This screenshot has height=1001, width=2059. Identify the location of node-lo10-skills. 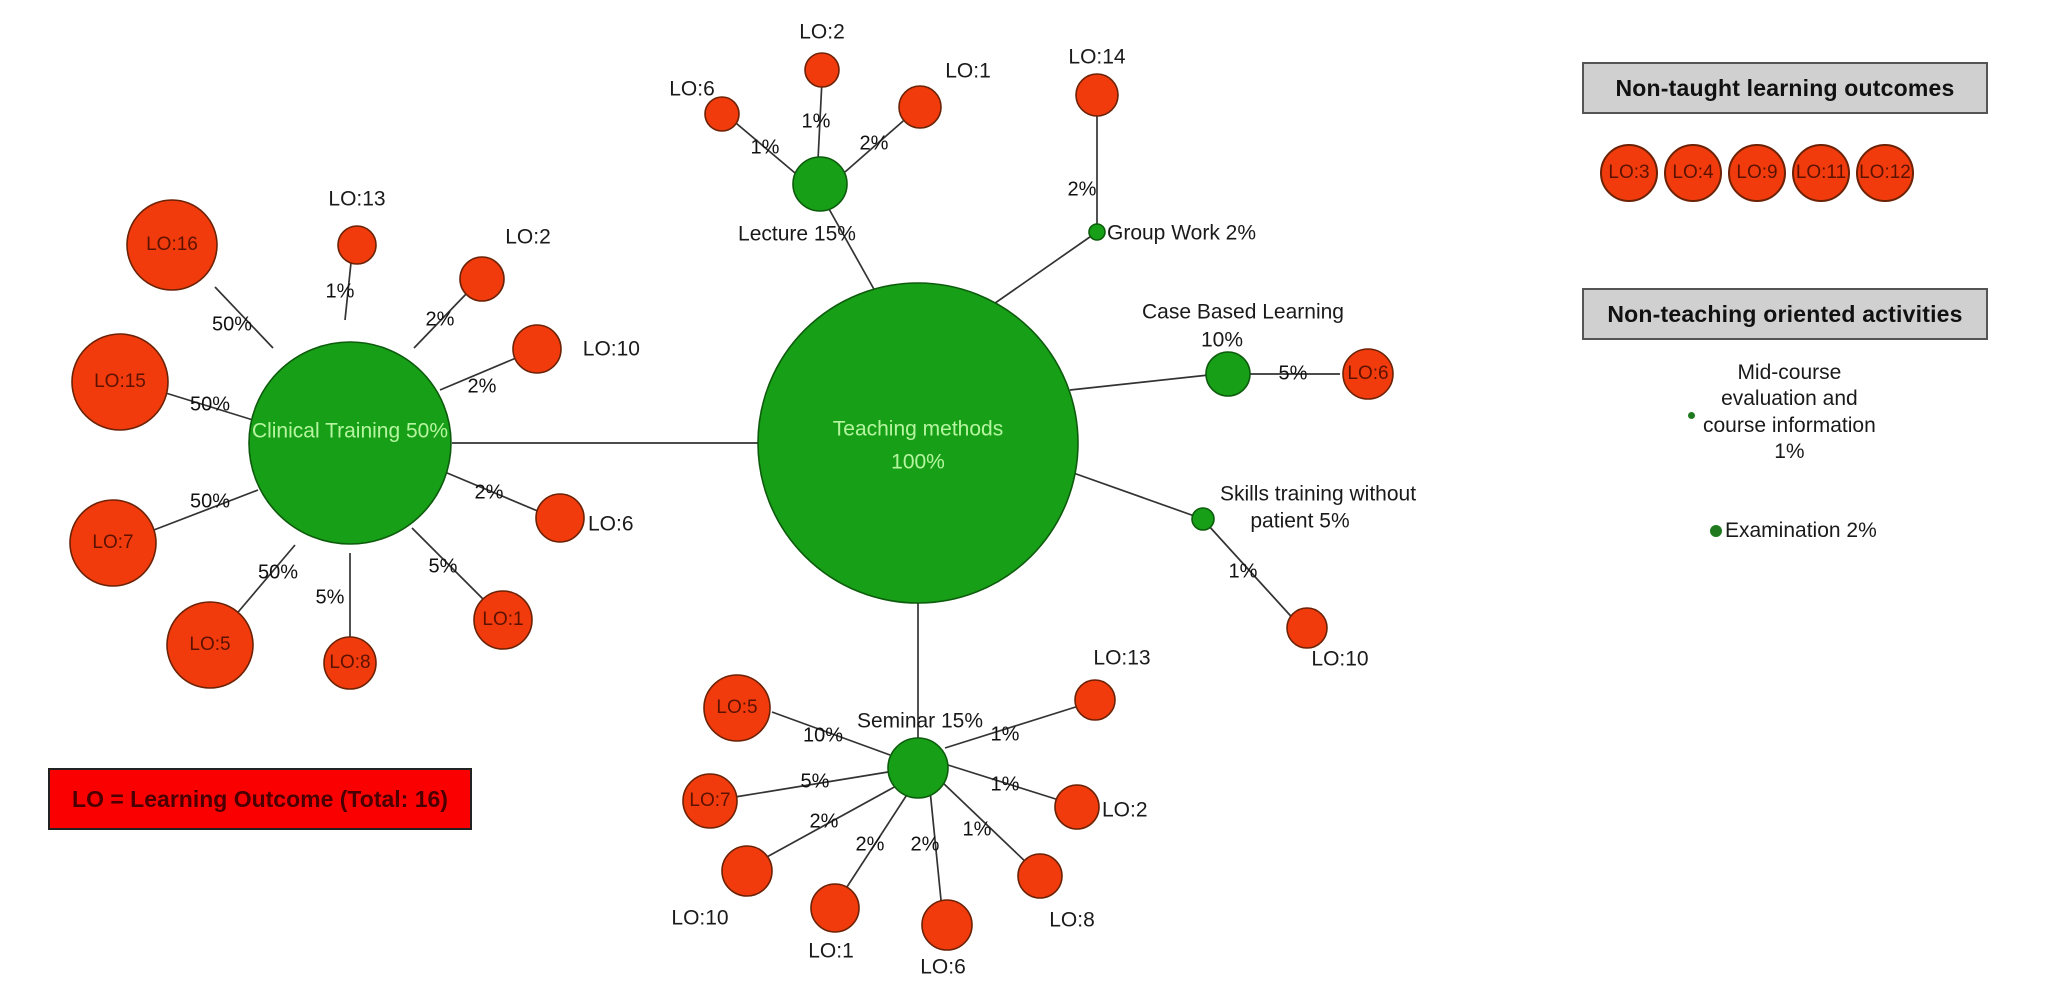
(1307, 628).